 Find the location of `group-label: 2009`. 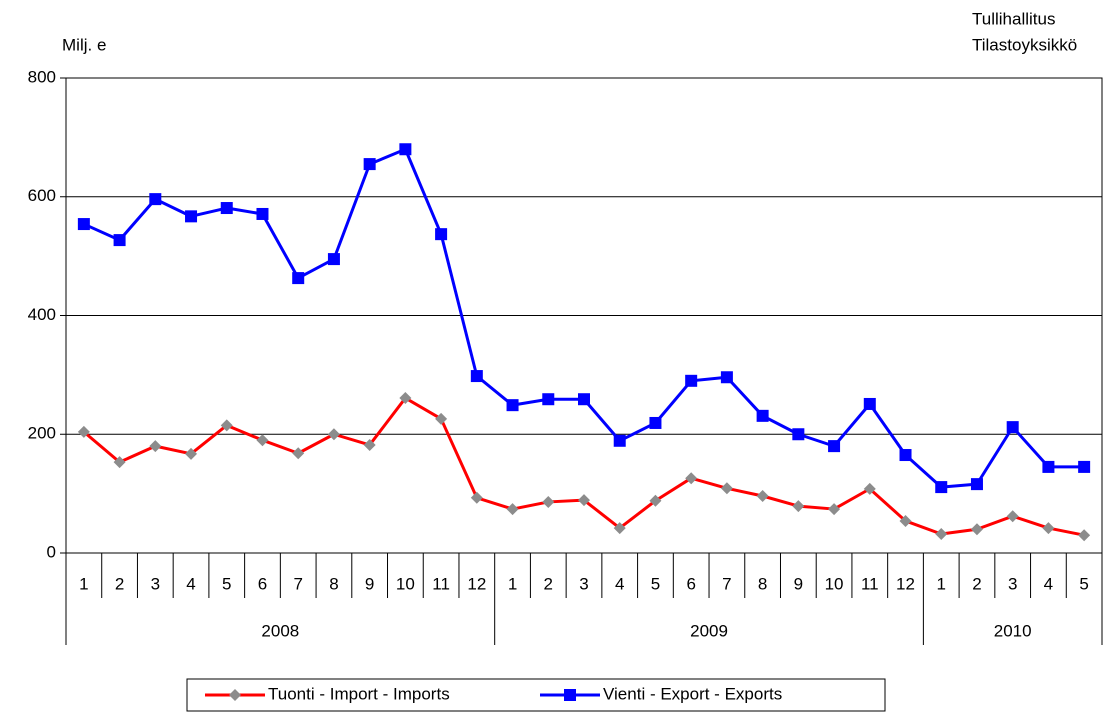

group-label: 2009 is located at coordinates (709, 630).